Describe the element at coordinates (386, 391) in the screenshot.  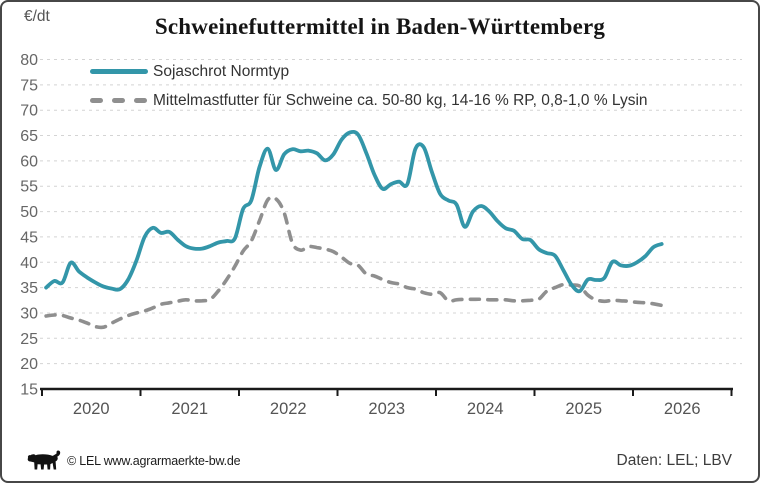
I see `x-axis` at that location.